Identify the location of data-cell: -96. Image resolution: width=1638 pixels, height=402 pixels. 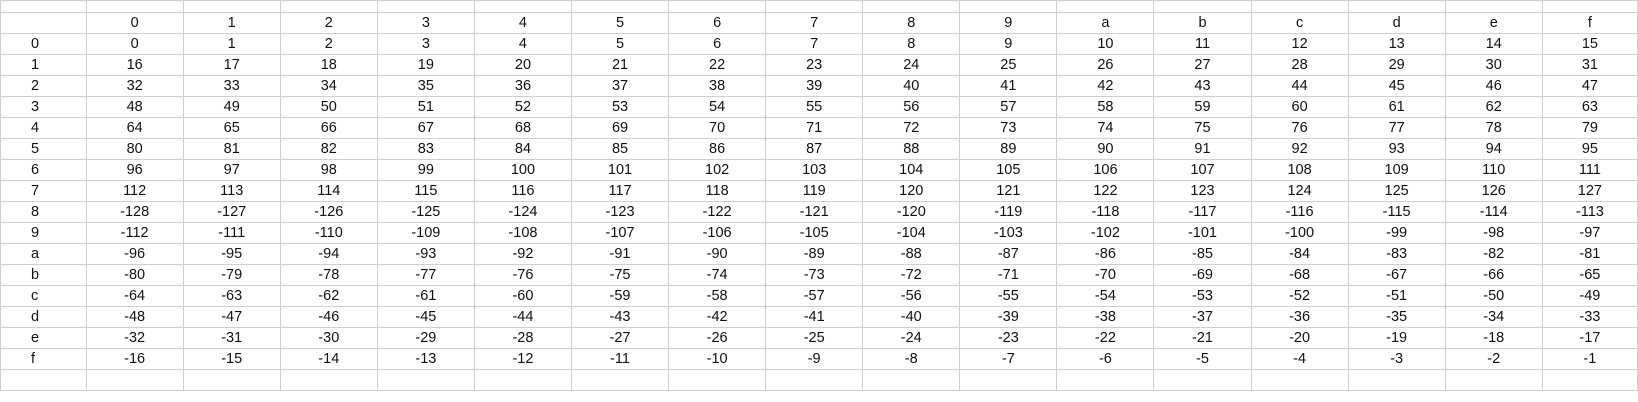
(134, 254).